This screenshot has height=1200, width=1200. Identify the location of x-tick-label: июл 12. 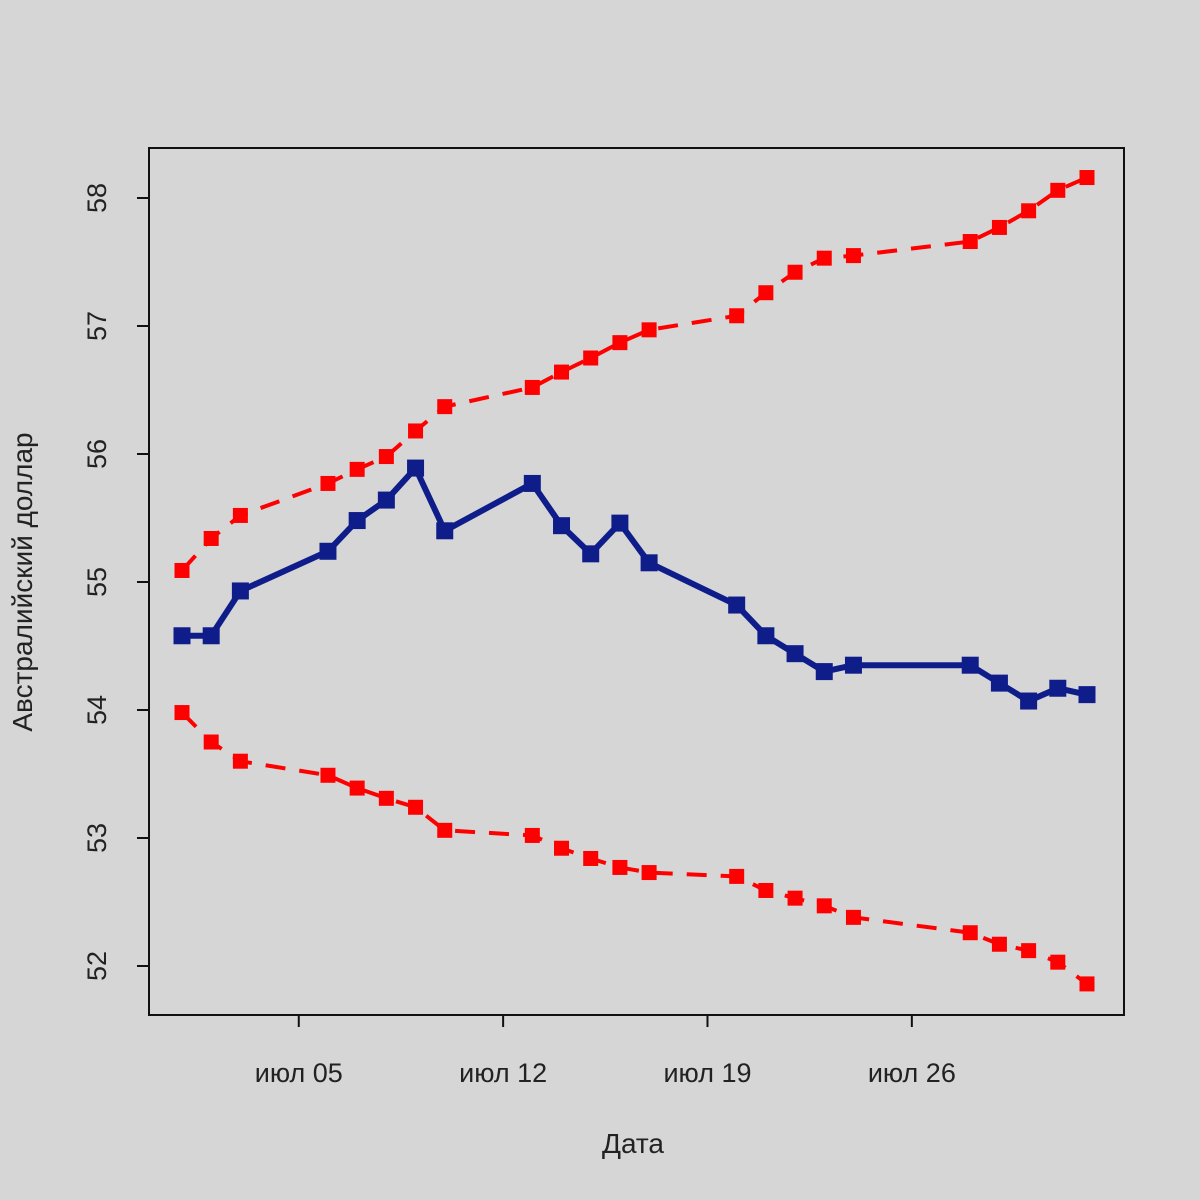
(503, 1073).